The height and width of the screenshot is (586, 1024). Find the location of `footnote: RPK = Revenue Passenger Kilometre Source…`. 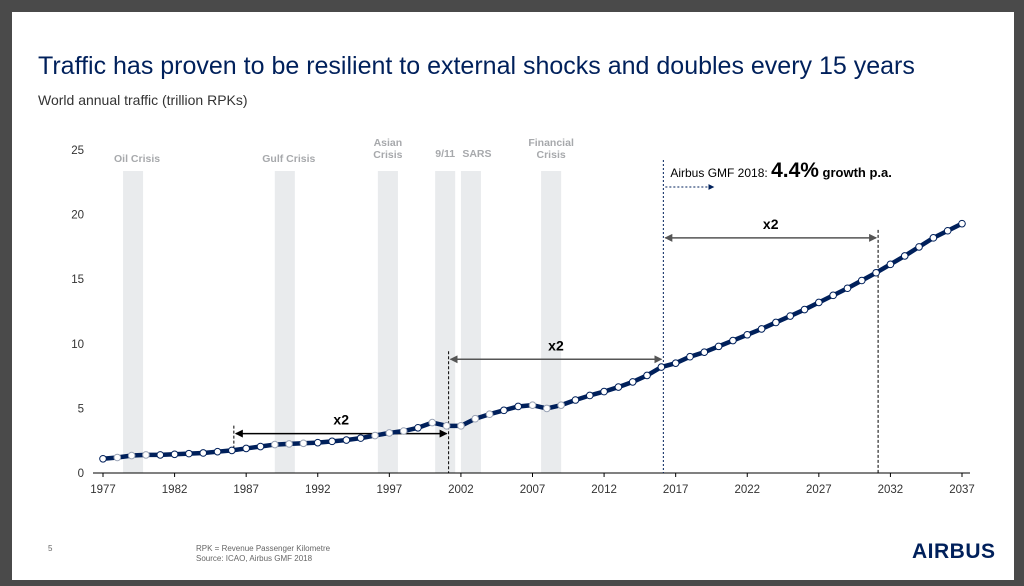

footnote: RPK = Revenue Passenger Kilometre Source… is located at coordinates (263, 554).